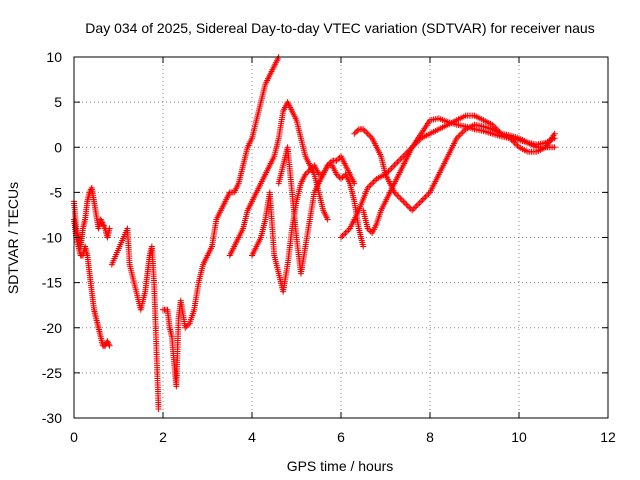  What do you see at coordinates (58, 147) in the screenshot?
I see `y-tick-label: 0` at bounding box center [58, 147].